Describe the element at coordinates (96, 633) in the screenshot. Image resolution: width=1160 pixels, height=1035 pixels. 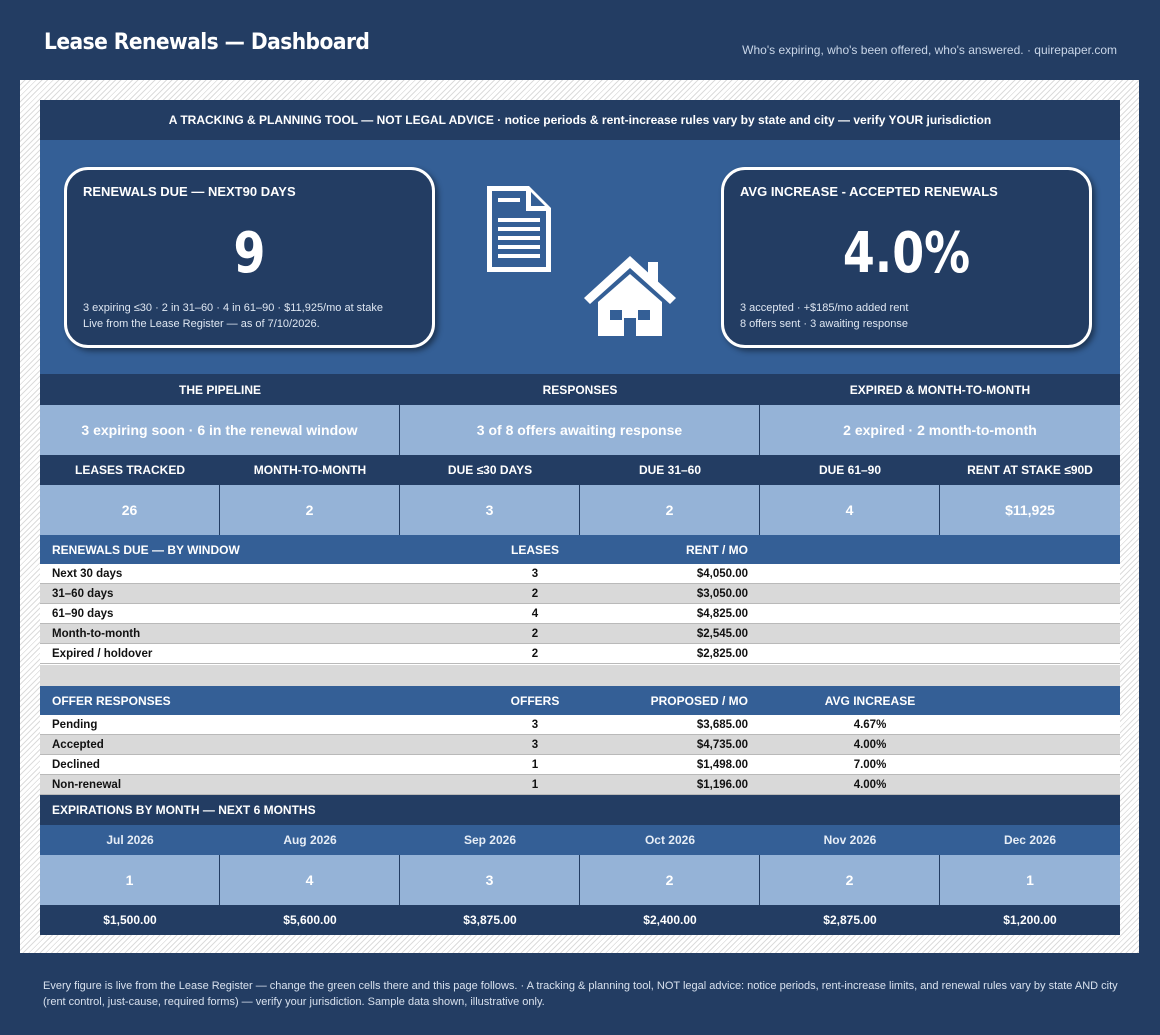
I see `row-label: Month-to-month` at that location.